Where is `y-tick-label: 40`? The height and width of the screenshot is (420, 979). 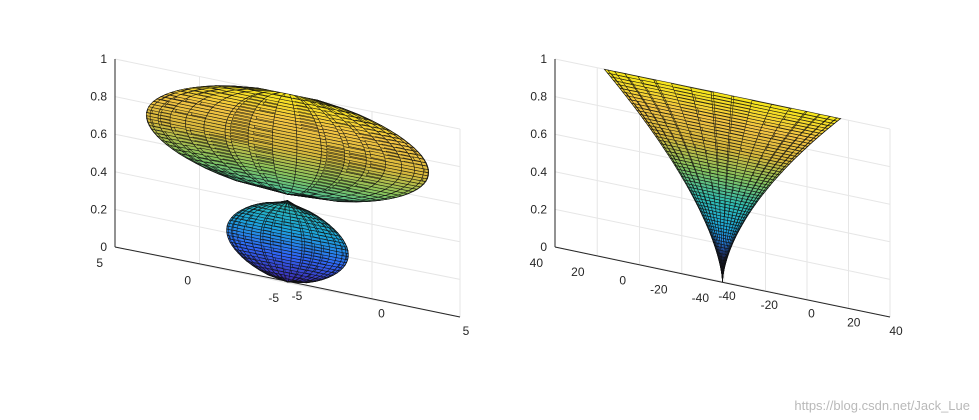 y-tick-label: 40 is located at coordinates (537, 263).